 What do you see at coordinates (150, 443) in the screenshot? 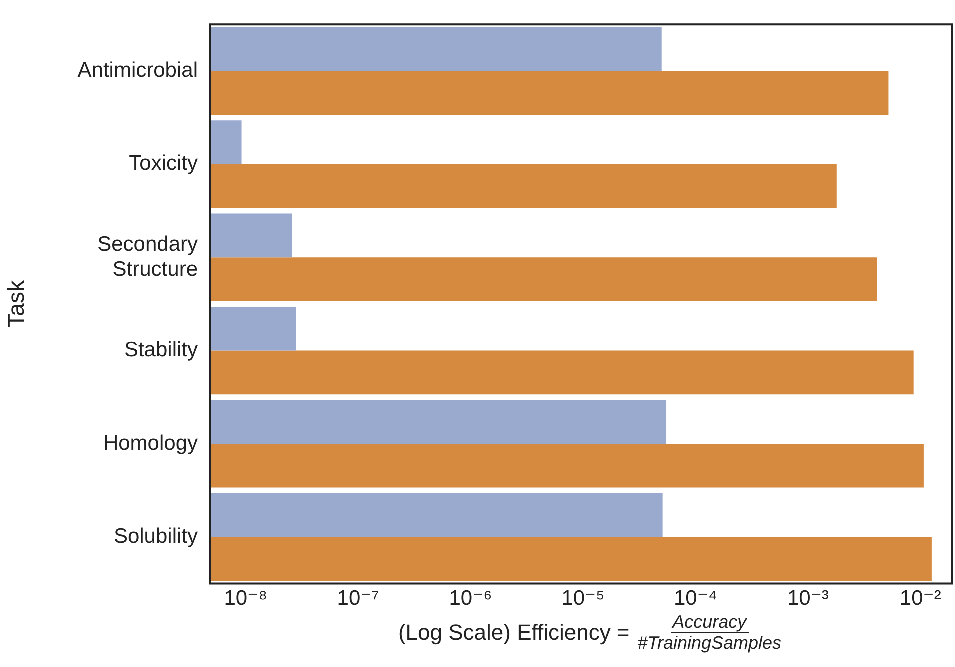
I see `y-tick-label: Homology` at bounding box center [150, 443].